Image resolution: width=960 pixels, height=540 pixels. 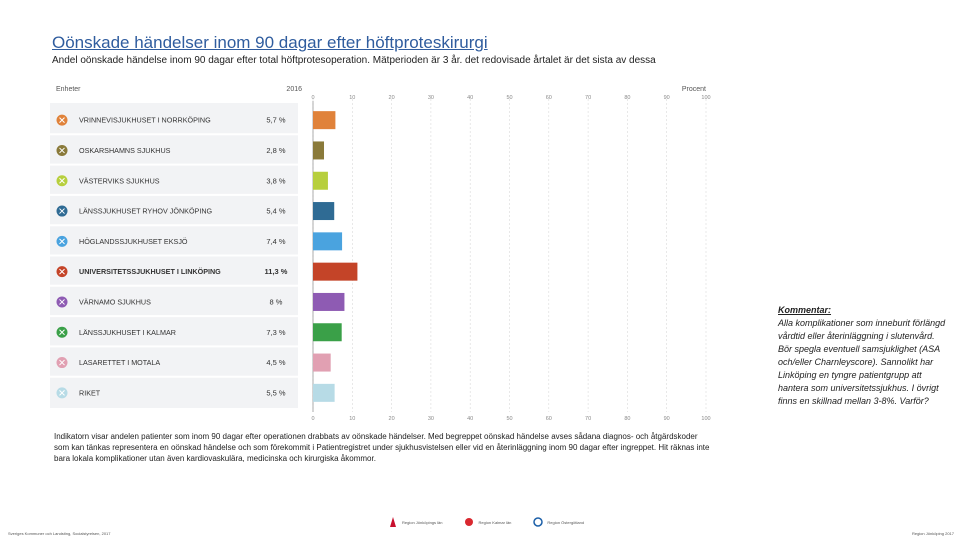 What do you see at coordinates (558, 522) in the screenshot?
I see `logo-region-ostergotland: Region Östergötland` at bounding box center [558, 522].